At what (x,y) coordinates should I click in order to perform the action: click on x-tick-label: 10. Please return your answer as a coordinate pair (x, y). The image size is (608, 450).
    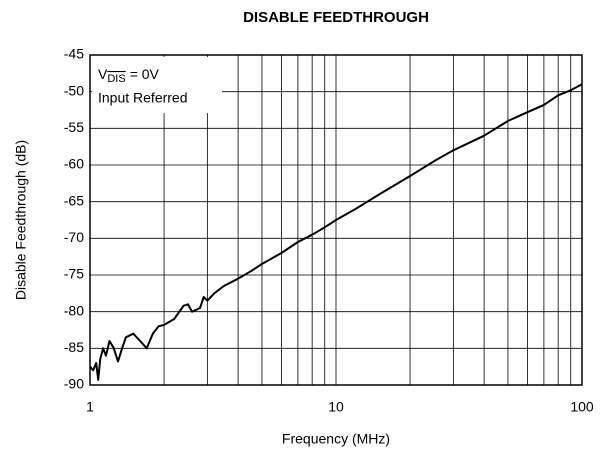
    Looking at the image, I should click on (336, 407).